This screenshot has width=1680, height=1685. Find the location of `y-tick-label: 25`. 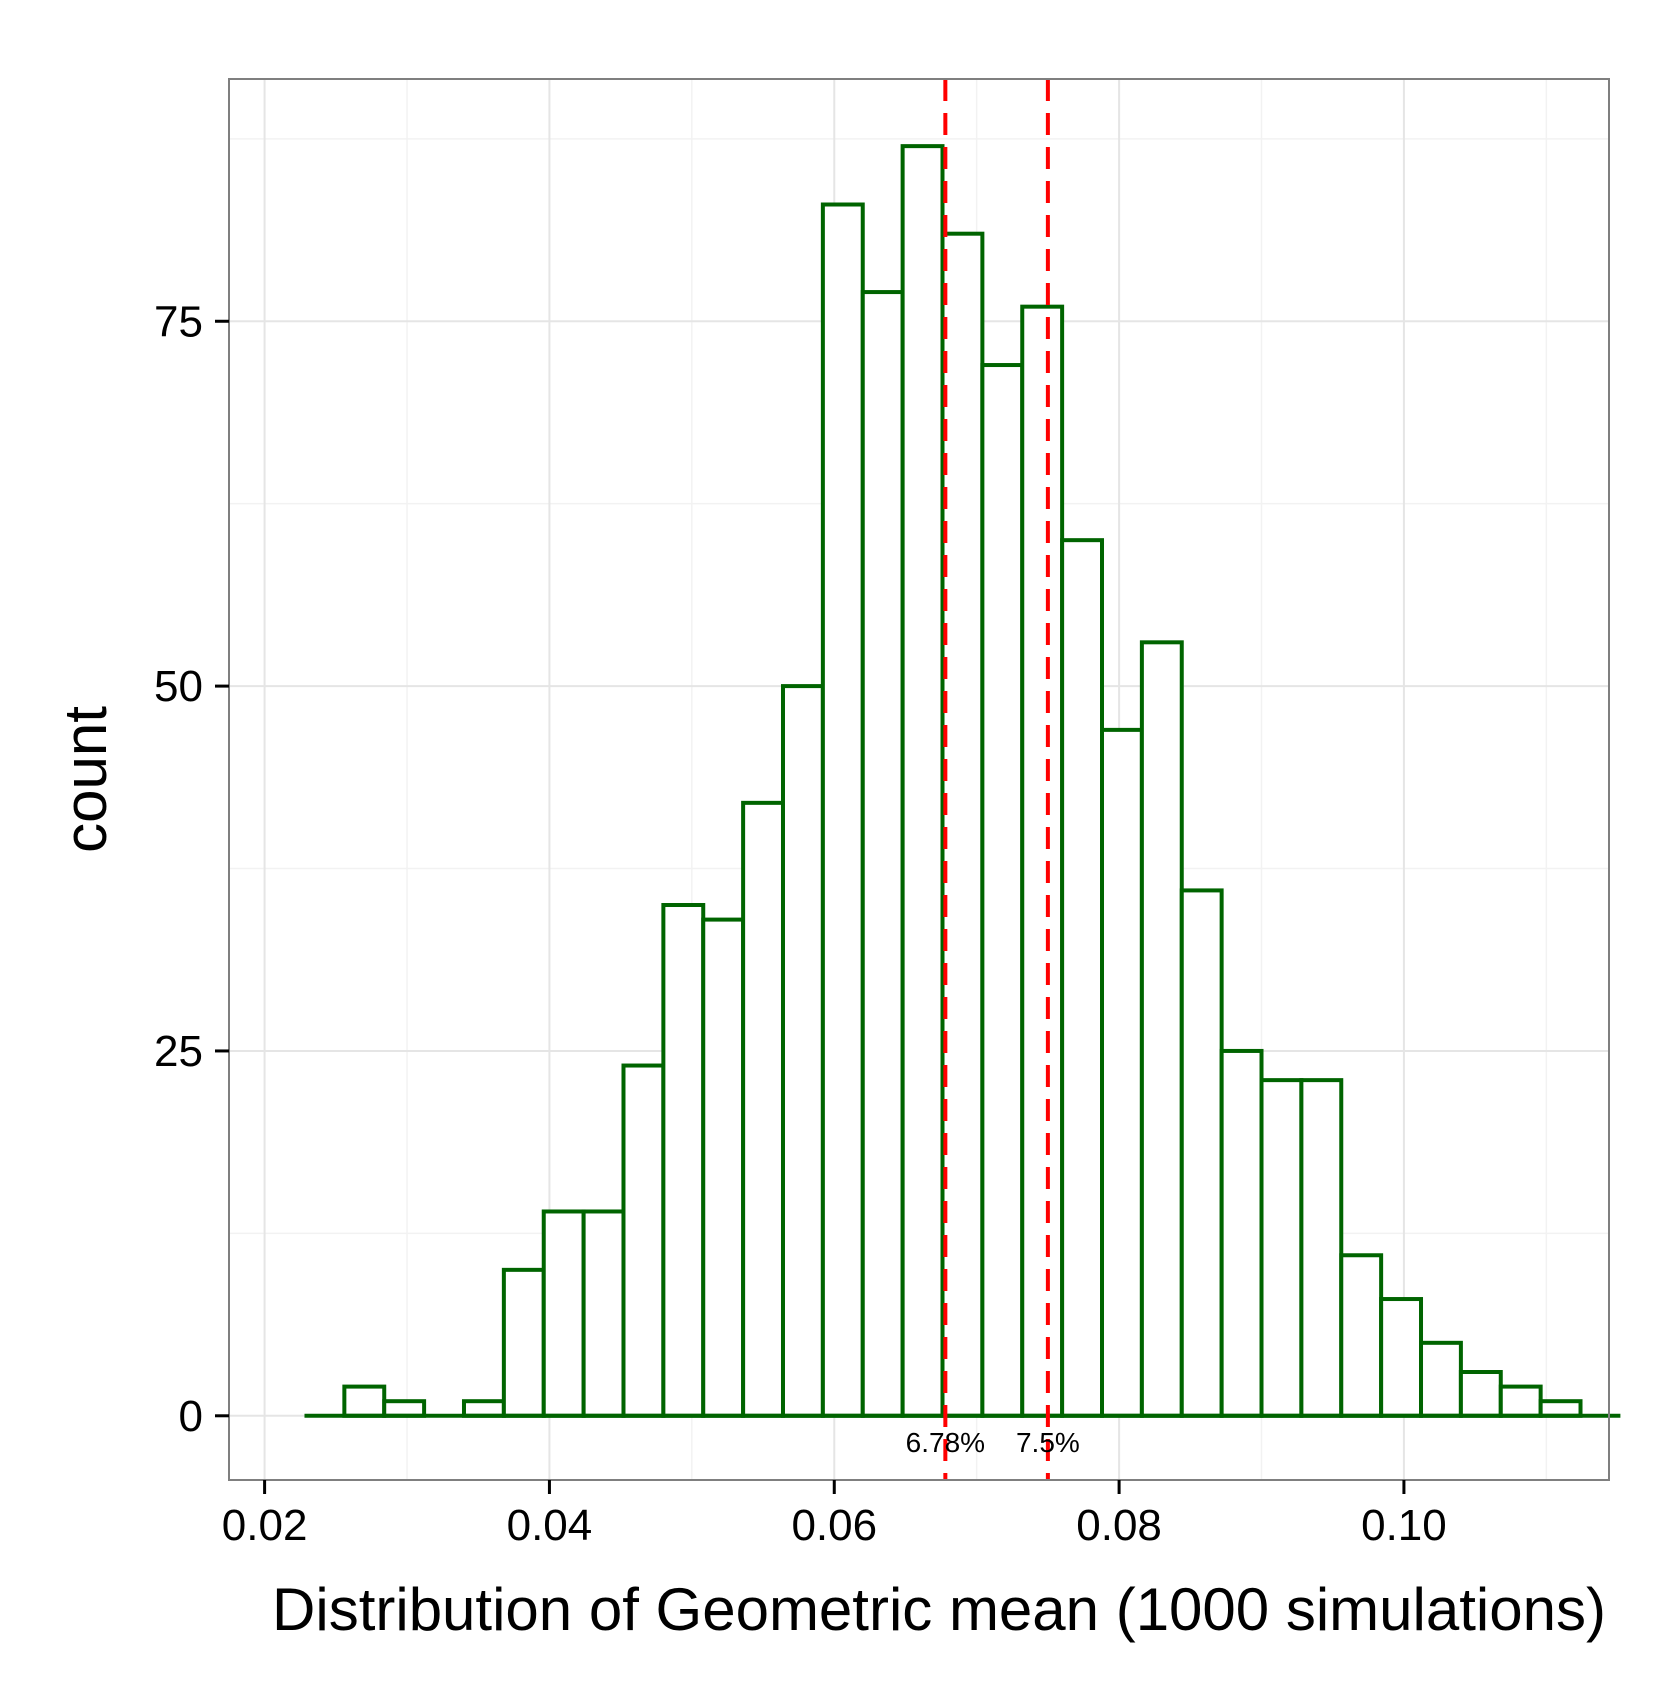

y-tick-label: 25 is located at coordinates (178, 1051).